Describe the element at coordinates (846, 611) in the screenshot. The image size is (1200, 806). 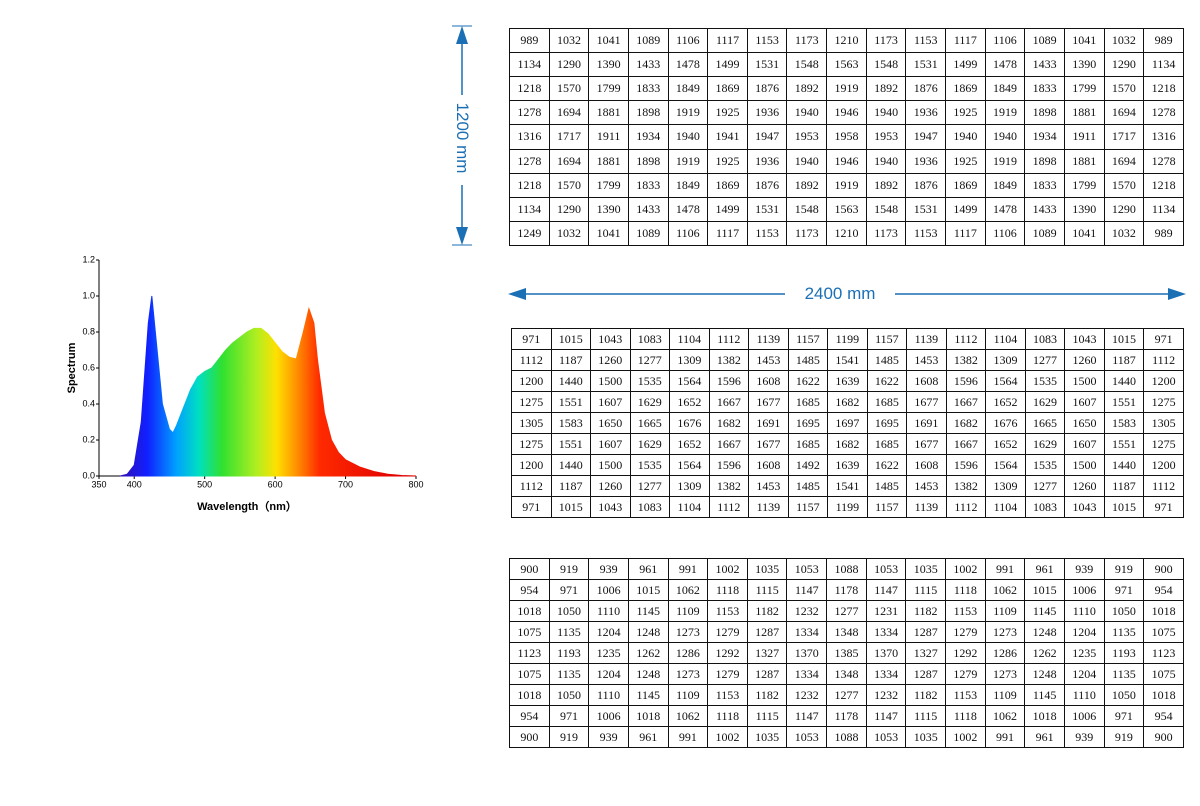
I see `table-cell: 1277` at that location.